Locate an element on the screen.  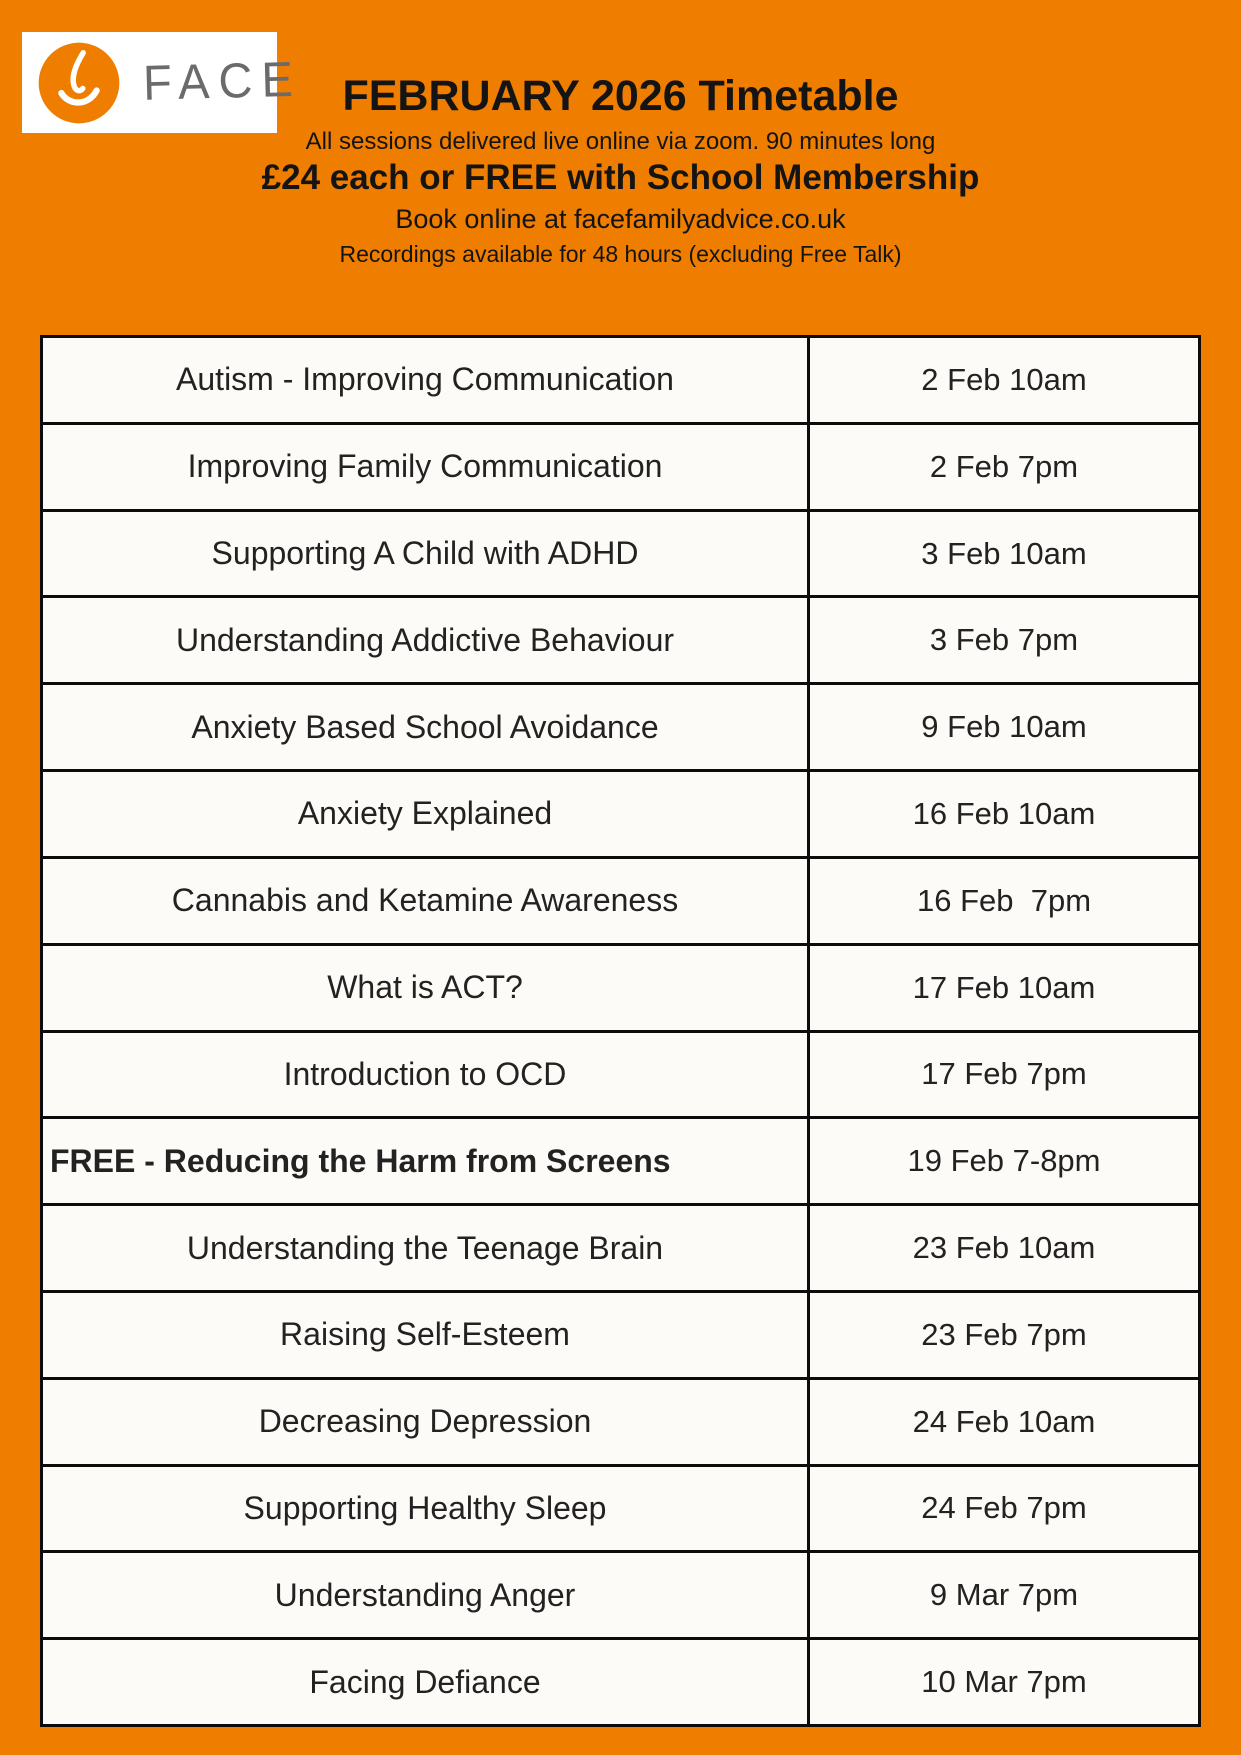
booking-line: Book online at facefamilyadvice.co.uk is located at coordinates (620, 219).